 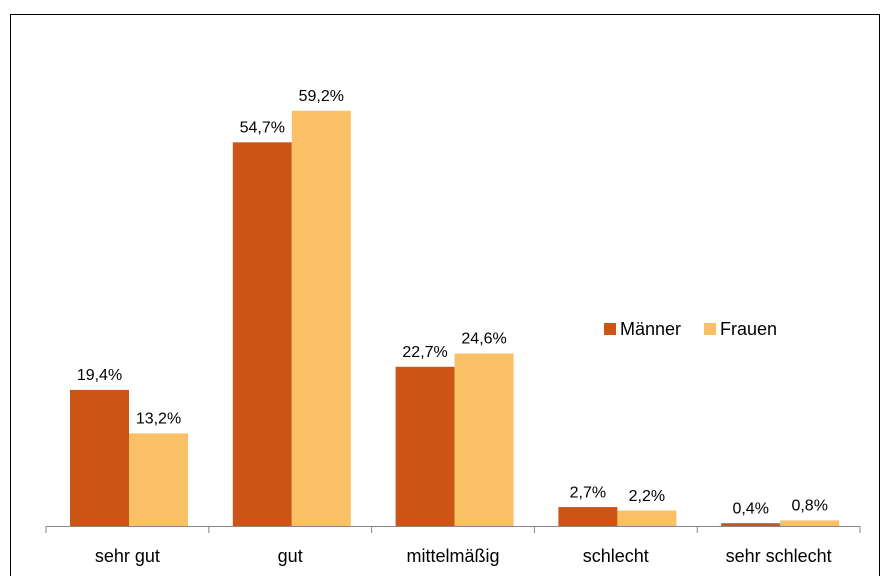 I want to click on data-label: 13,2%, so click(x=158, y=419).